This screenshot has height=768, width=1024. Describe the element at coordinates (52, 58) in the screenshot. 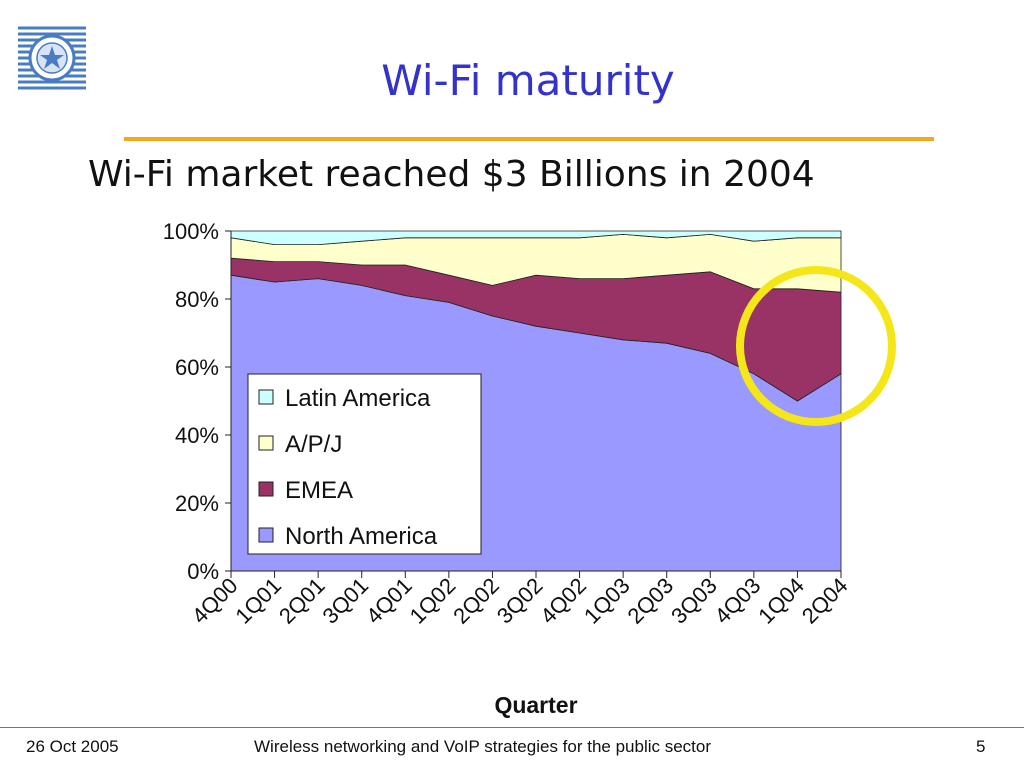

I see `logo-emblem-icon` at that location.